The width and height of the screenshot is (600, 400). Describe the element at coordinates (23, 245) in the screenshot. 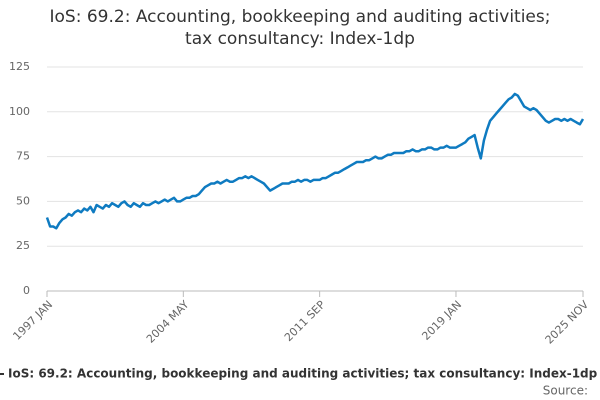

I see `y-tick-label: 25` at that location.